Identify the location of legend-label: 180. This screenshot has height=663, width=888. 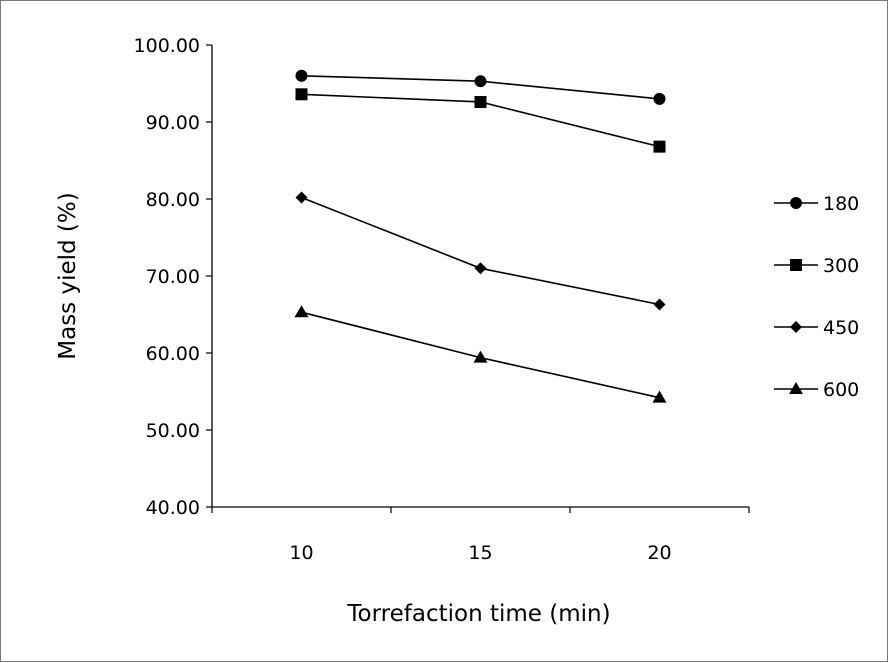
(841, 204).